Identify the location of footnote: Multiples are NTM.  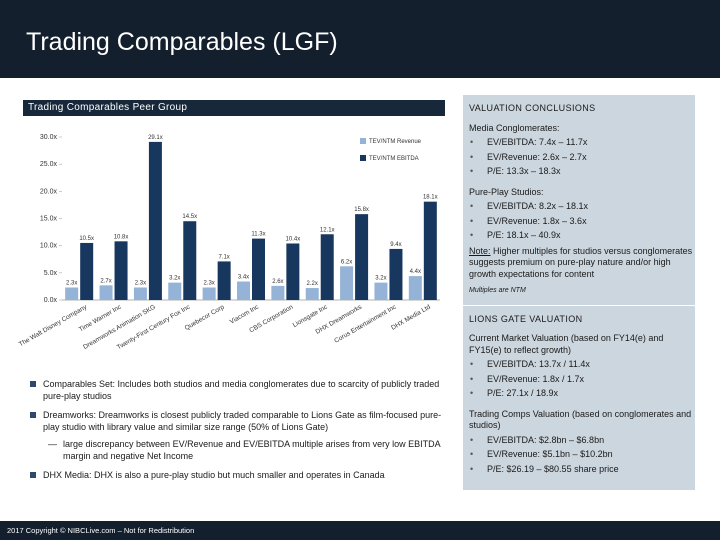
(497, 290).